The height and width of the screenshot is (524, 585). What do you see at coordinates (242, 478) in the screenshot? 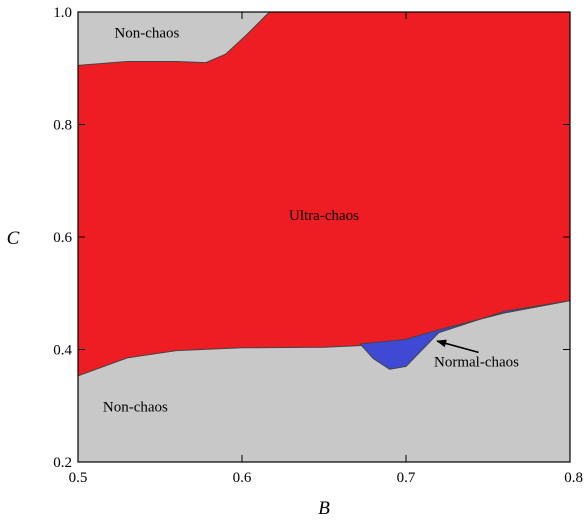
I see `x-tick-label: 0.6` at bounding box center [242, 478].